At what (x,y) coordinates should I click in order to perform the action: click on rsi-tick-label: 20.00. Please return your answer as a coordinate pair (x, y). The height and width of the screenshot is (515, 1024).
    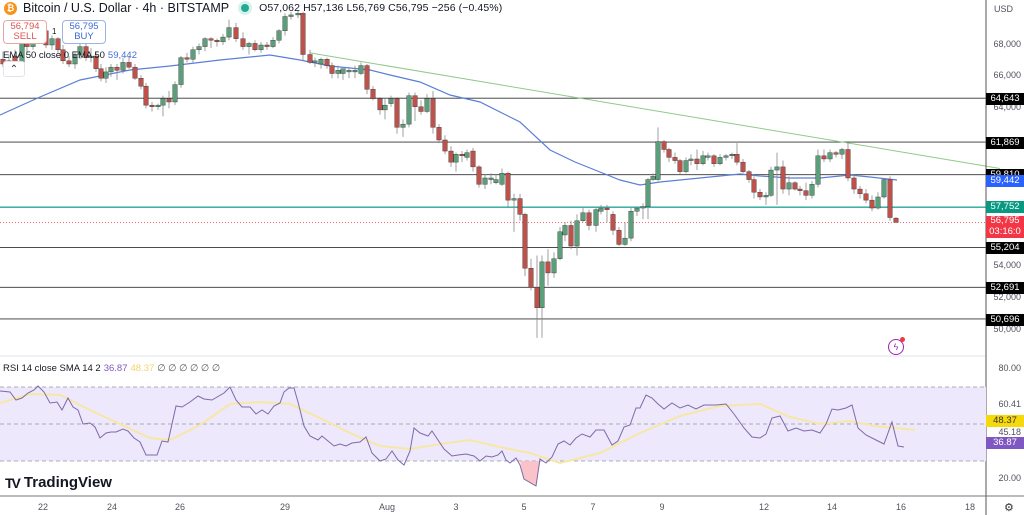
    Looking at the image, I should click on (1009, 478).